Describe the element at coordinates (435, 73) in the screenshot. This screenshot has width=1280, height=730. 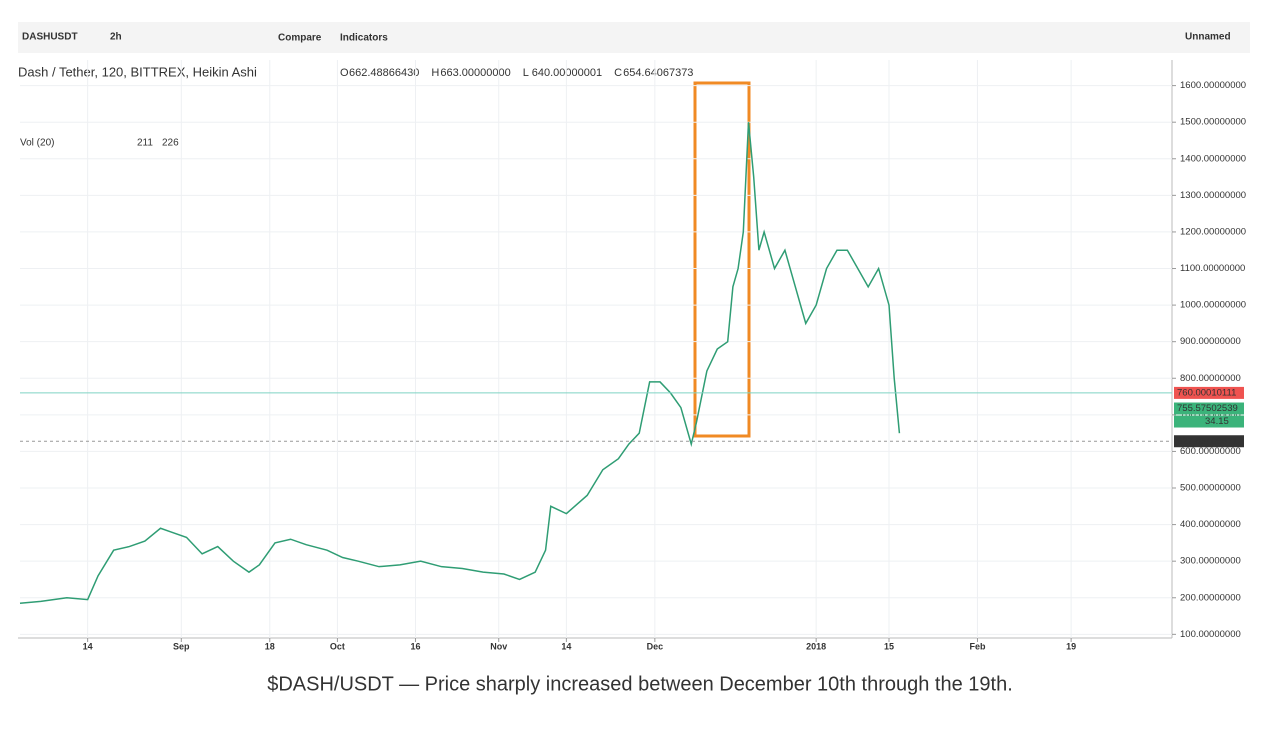
I see `ohlc-label: H` at that location.